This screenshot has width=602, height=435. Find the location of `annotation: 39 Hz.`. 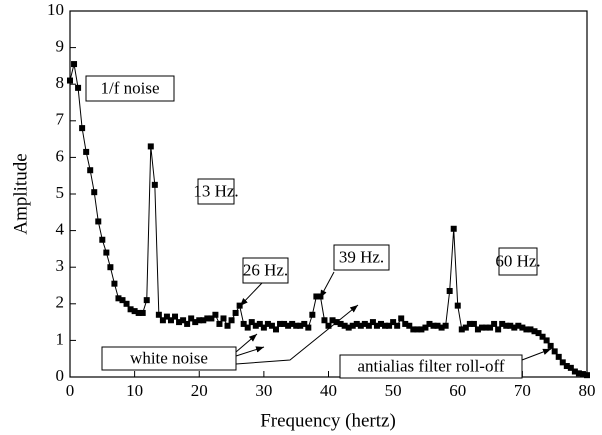

annotation: 39 Hz. is located at coordinates (361, 256).